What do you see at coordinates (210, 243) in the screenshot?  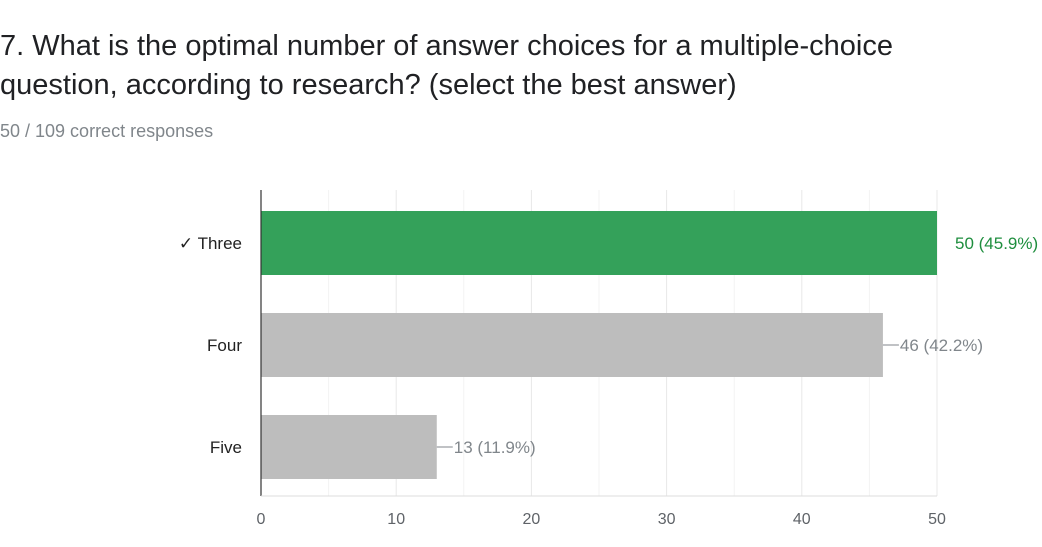 I see `category-label-three: ✓ Three` at bounding box center [210, 243].